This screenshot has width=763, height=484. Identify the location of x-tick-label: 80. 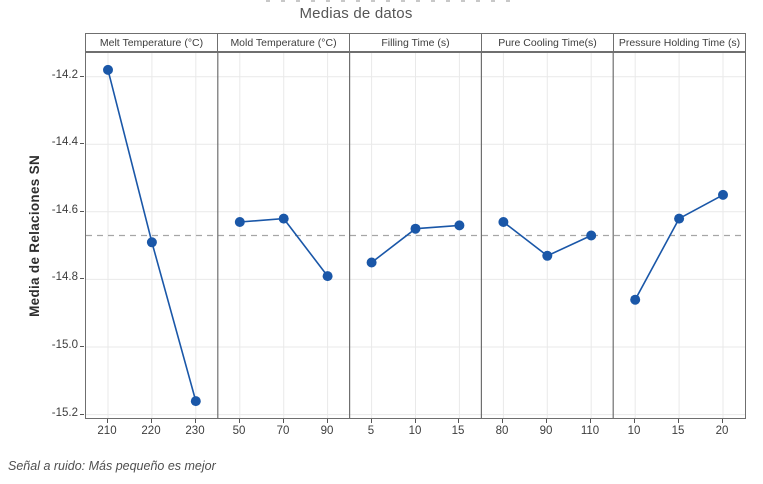
(502, 431).